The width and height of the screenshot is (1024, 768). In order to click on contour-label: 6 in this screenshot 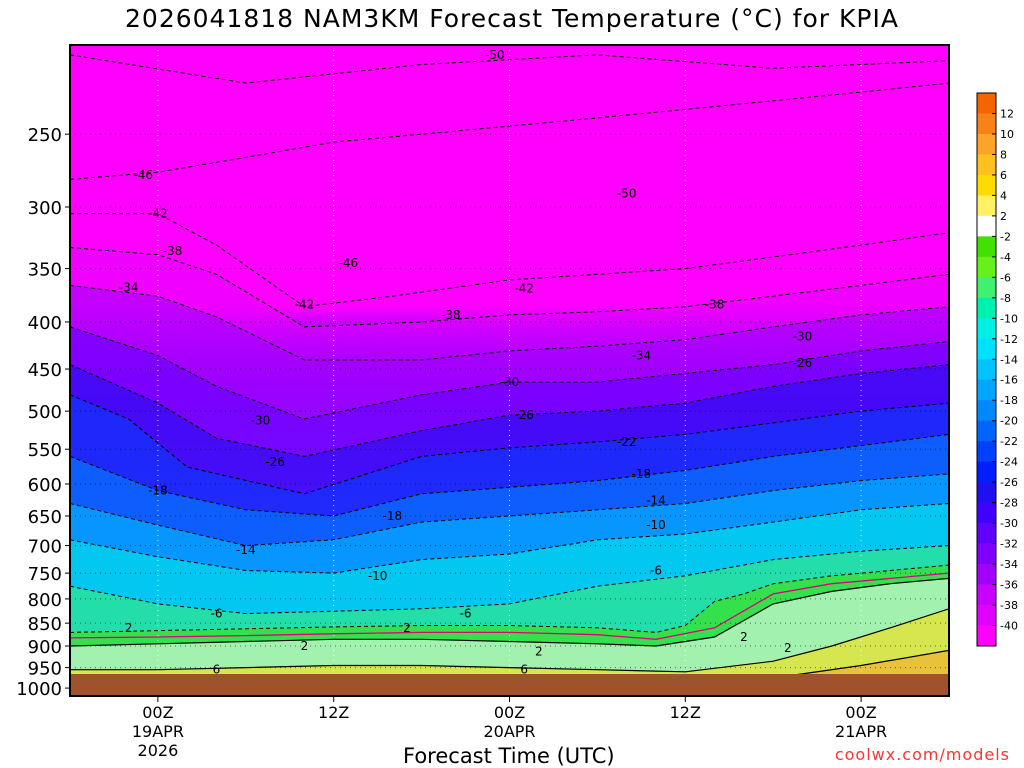, I will do `click(524, 670)`.